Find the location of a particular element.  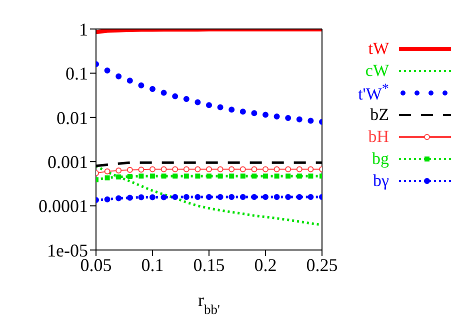

x-axis-title: r$_{bb'}$ is located at coordinates (209, 303).